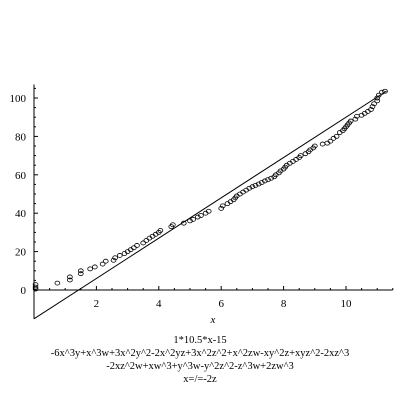  Describe the element at coordinates (97, 304) in the screenshot. I see `x-tick-label: 2` at that location.